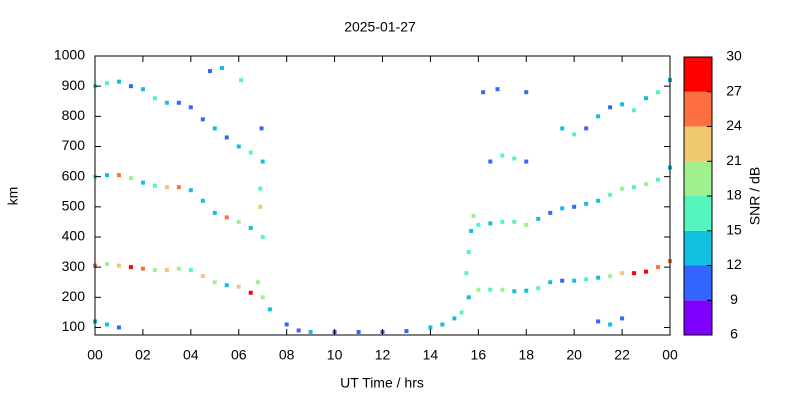  Describe the element at coordinates (382, 383) in the screenshot. I see `x-axis-label: UT Time / hrs` at that location.